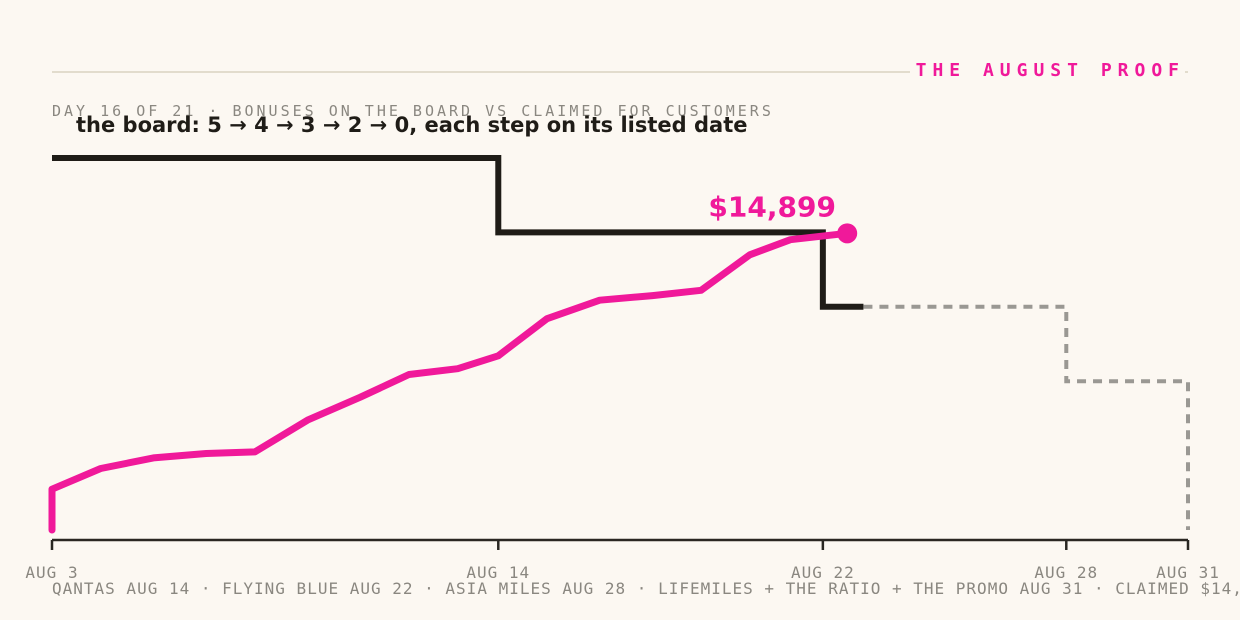 This screenshot has width=1240, height=620. Describe the element at coordinates (620, 72) in the screenshot. I see `top-rule` at that location.